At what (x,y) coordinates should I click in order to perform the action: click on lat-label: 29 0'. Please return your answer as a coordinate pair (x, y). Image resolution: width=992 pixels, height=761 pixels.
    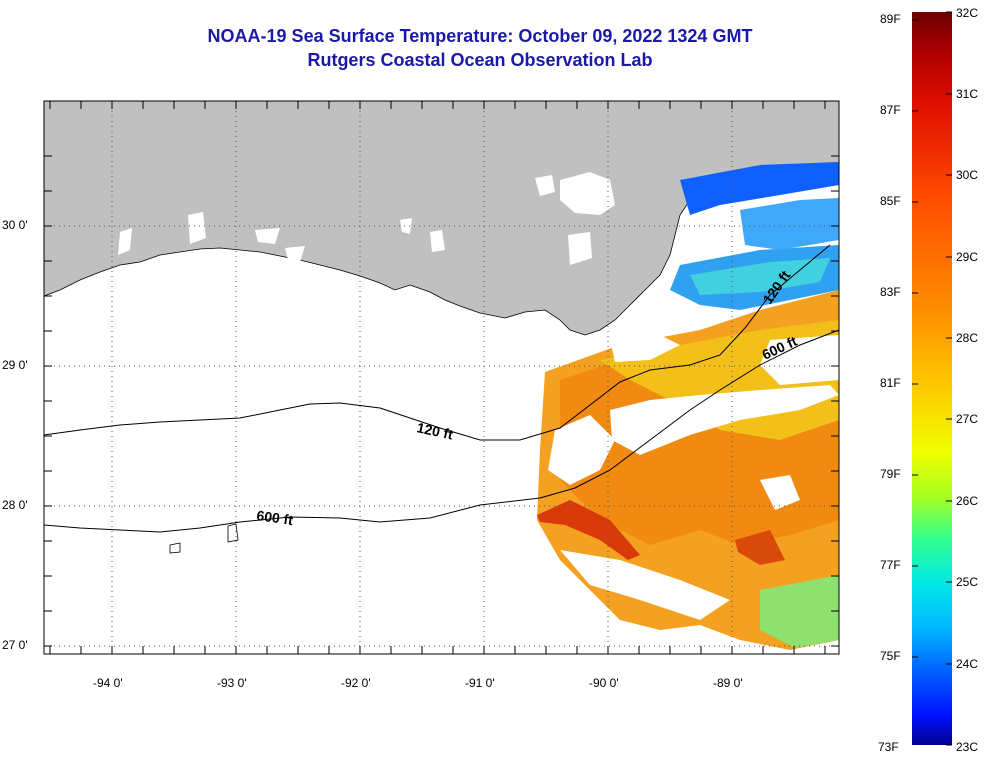
    Looking at the image, I should click on (15, 365).